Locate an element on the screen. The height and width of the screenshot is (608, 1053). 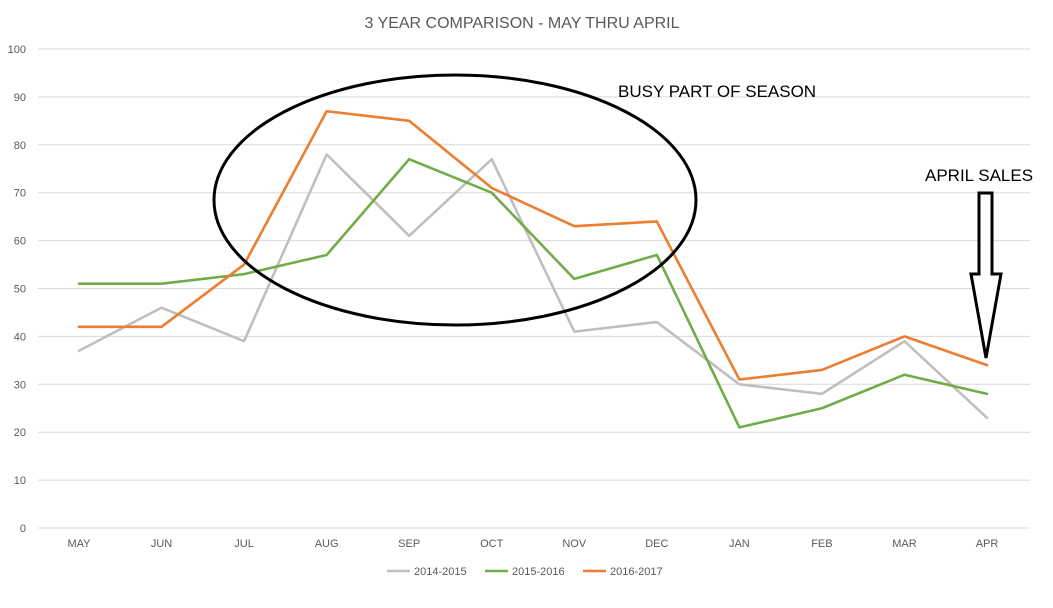
y-tick-label: 60 is located at coordinates (20, 242).